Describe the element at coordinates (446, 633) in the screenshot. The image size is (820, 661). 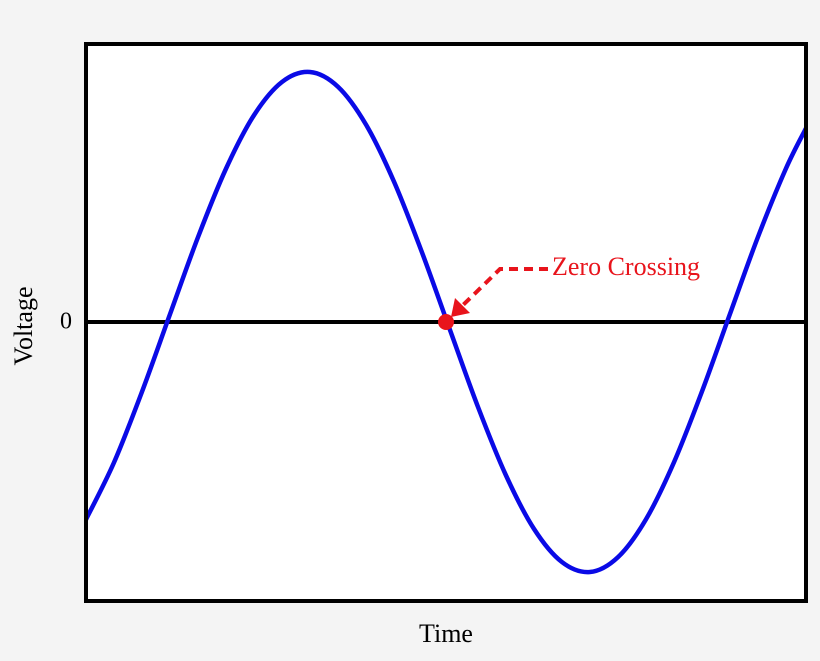
I see `x-axis-label: Time` at that location.